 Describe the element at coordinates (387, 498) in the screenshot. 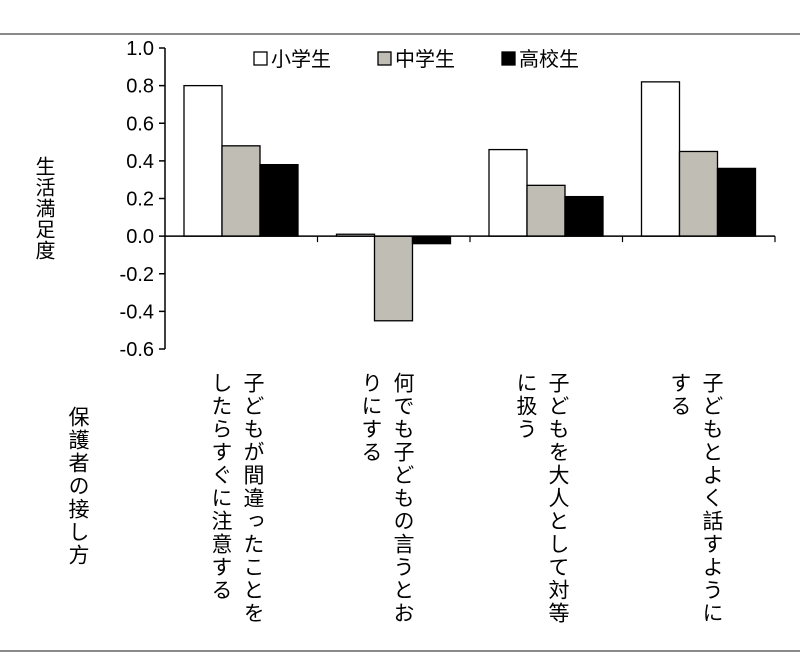

I see `category-label-1: 何でも子どもの言うとお りにする` at that location.